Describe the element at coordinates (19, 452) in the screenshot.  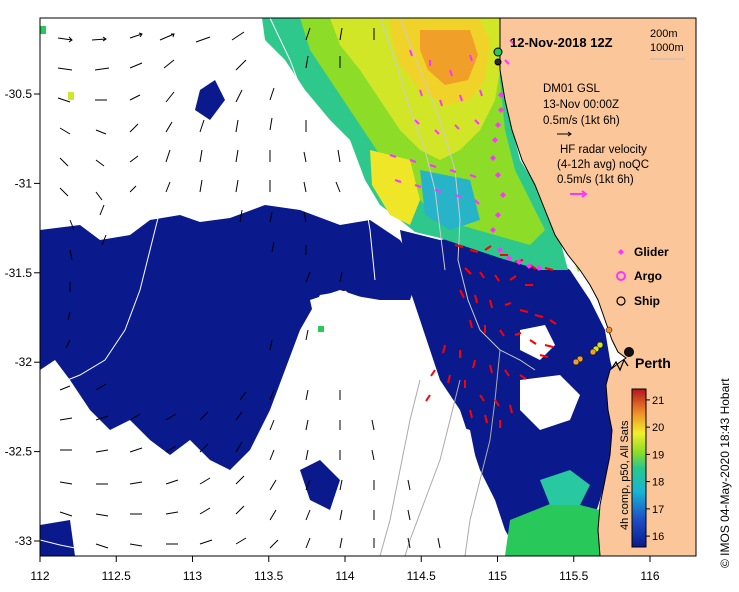
I see `y-tick-label: -32.5` at that location.